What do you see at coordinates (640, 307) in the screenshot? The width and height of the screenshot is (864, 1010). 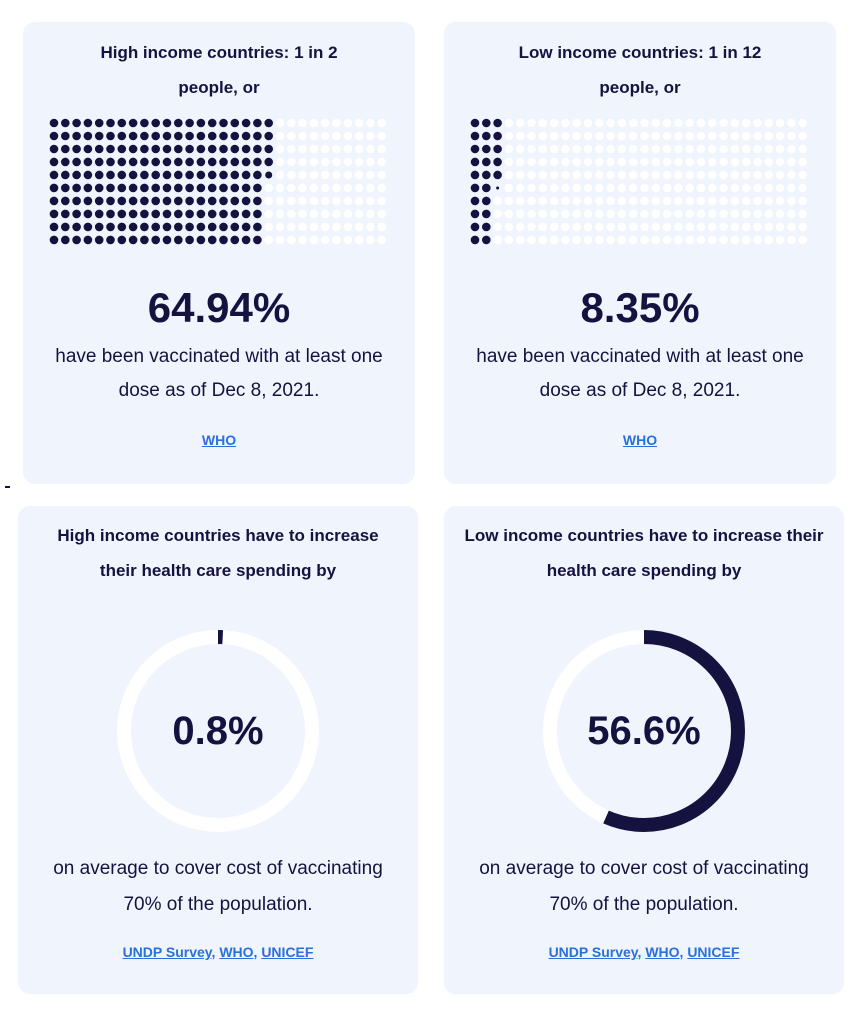 I see `vaccinated-percentage: 8.35%` at bounding box center [640, 307].